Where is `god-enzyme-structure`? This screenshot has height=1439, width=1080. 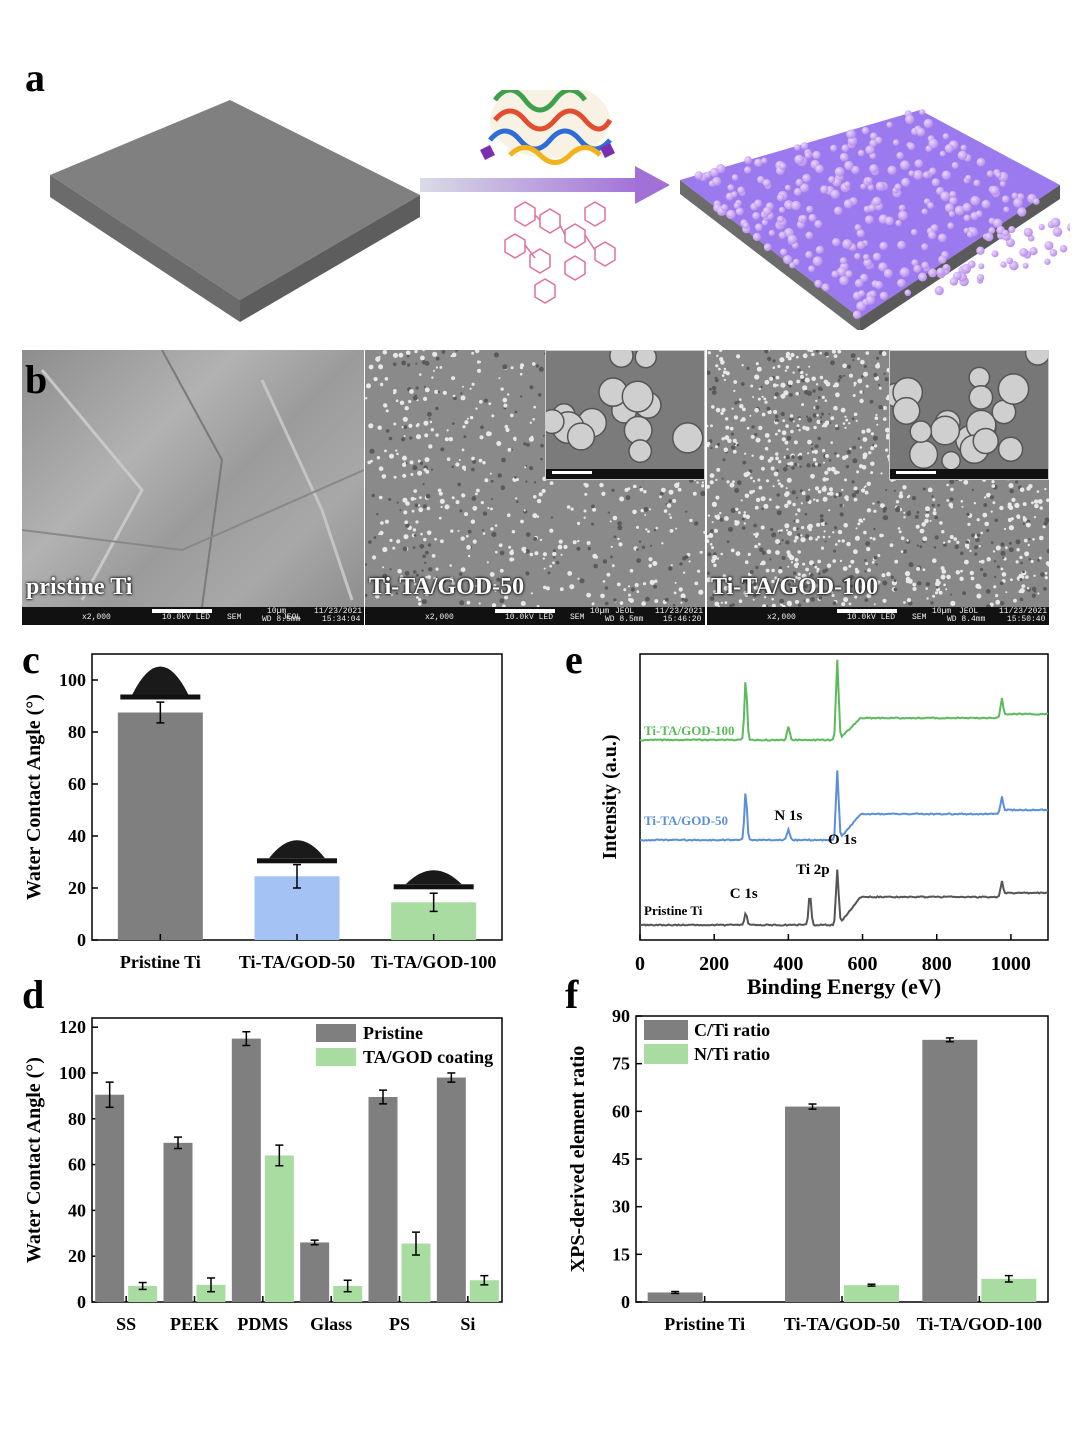
god-enzyme-structure is located at coordinates (547, 127).